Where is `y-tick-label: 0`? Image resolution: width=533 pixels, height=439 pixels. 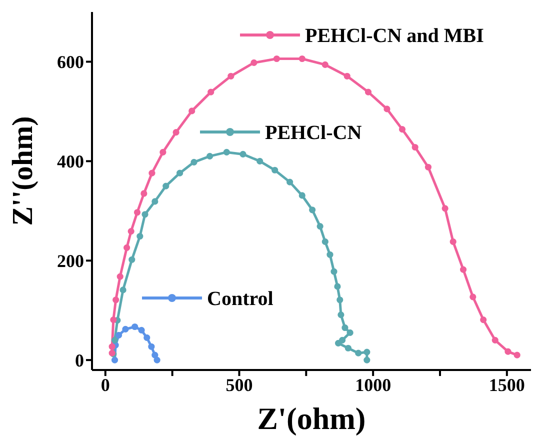
y-tick-label: 0 is located at coordinates (79, 360).